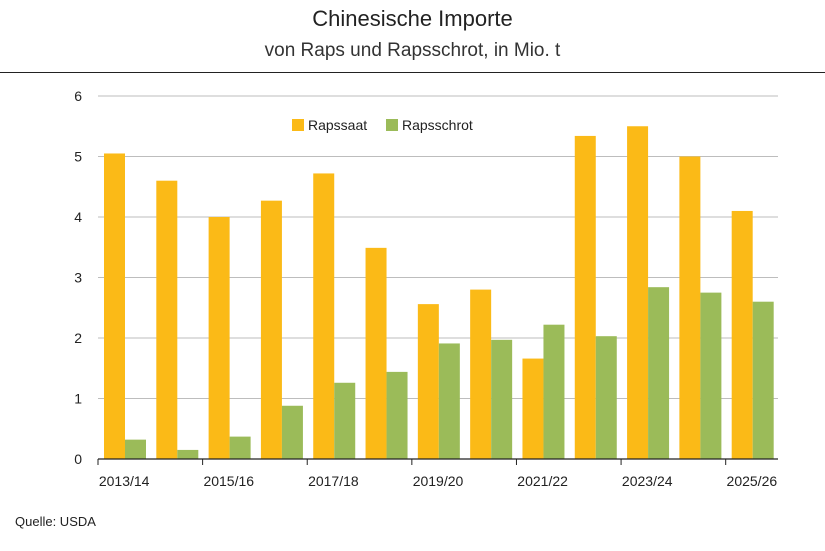 The image size is (825, 551). I want to click on x-tick-label: 2017/18, so click(333, 481).